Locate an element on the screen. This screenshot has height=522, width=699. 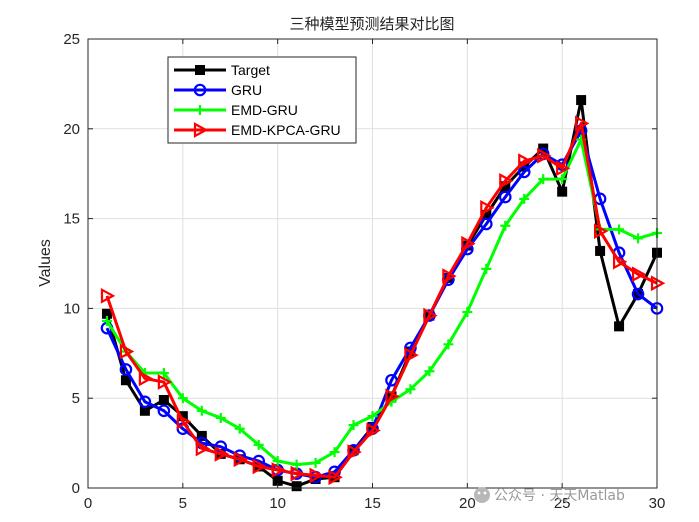
x-tick-label: 10 is located at coordinates (277, 503).